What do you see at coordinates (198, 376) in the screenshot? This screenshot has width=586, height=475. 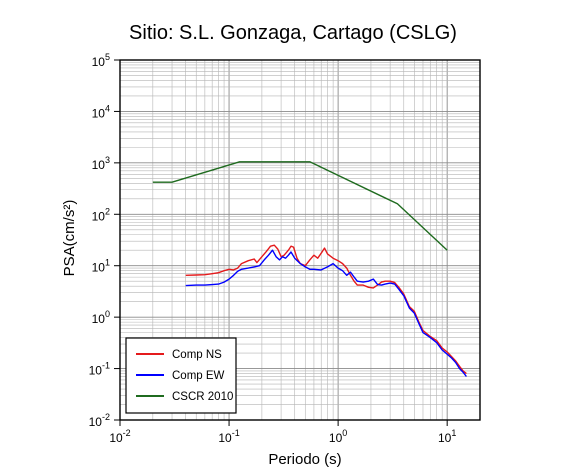 I see `legend-label-comp-ew: Comp EW` at bounding box center [198, 376].